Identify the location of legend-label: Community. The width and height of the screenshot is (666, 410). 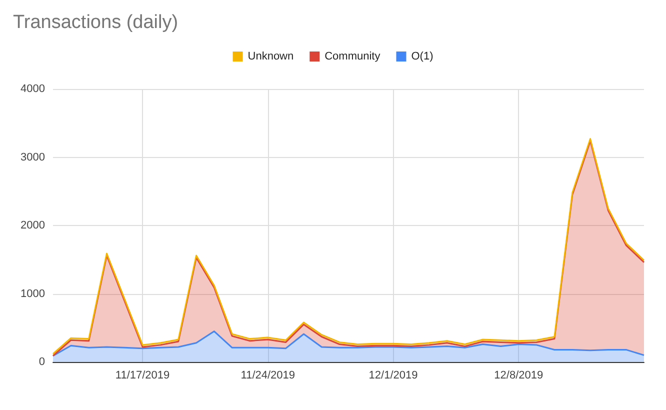
(352, 56).